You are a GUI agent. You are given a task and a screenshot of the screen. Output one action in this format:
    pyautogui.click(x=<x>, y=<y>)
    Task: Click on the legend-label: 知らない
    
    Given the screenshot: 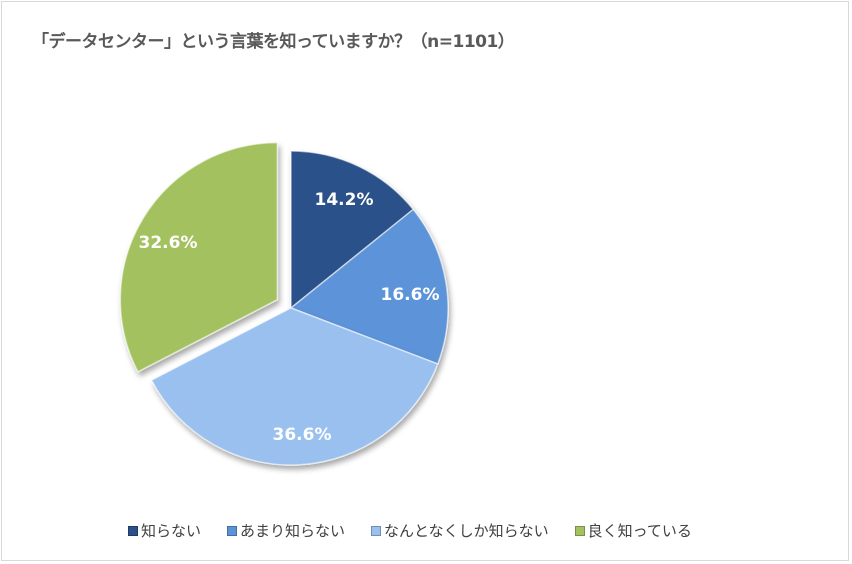 What is the action you would take?
    pyautogui.click(x=171, y=531)
    